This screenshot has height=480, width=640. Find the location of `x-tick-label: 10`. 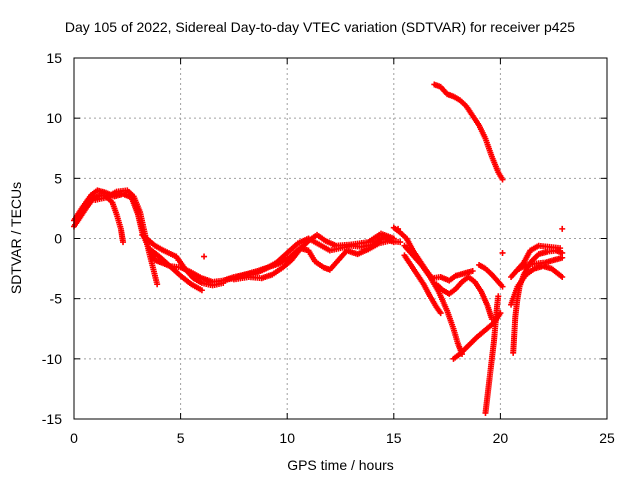

x-tick-label: 10 is located at coordinates (287, 438).